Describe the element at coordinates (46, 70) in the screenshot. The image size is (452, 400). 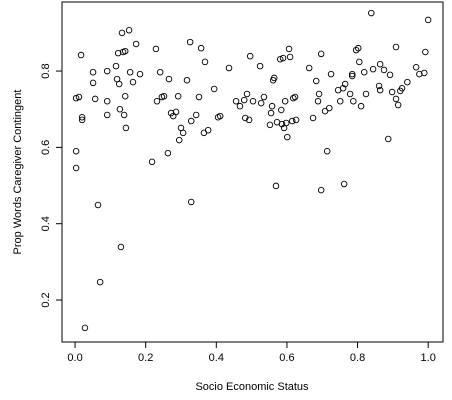
I see `y-tick-label: 0.8` at that location.